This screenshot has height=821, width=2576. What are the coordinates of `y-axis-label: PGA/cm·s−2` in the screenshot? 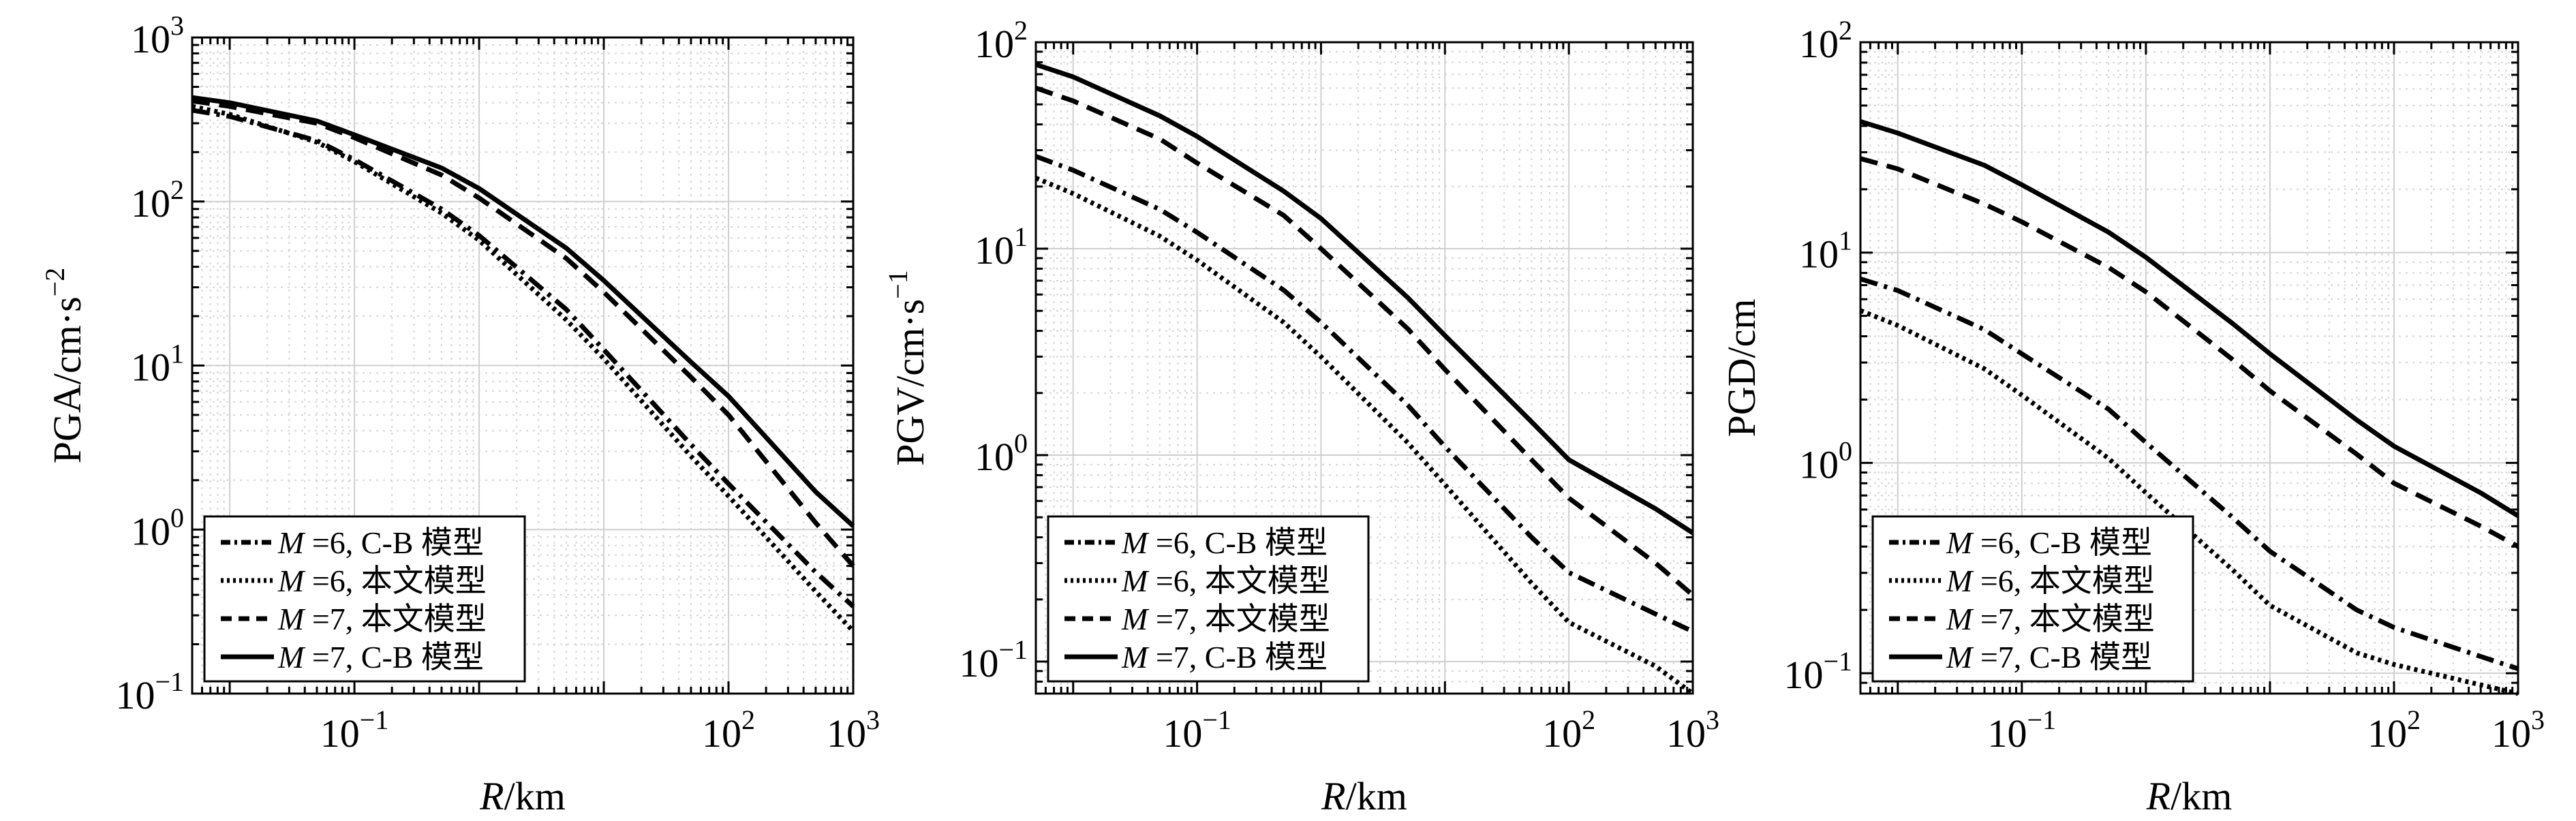 It's located at (64, 366).